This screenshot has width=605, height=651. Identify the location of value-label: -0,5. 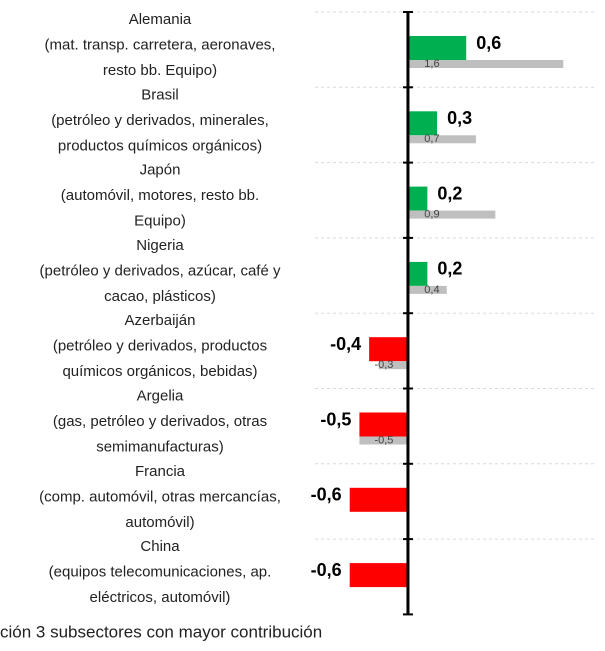
(335, 419).